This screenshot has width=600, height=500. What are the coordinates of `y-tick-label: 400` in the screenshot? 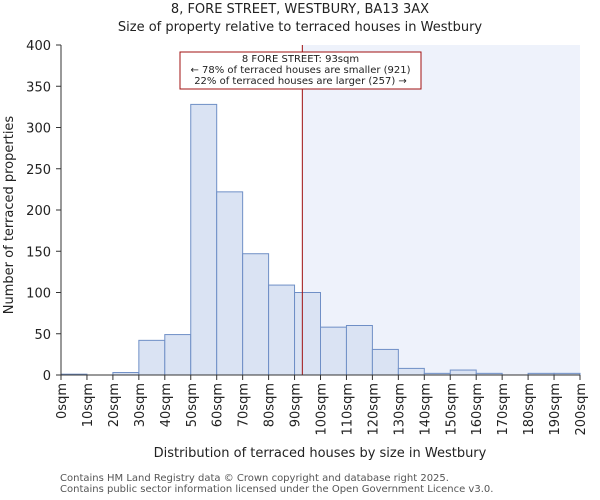 It's located at (38, 46).